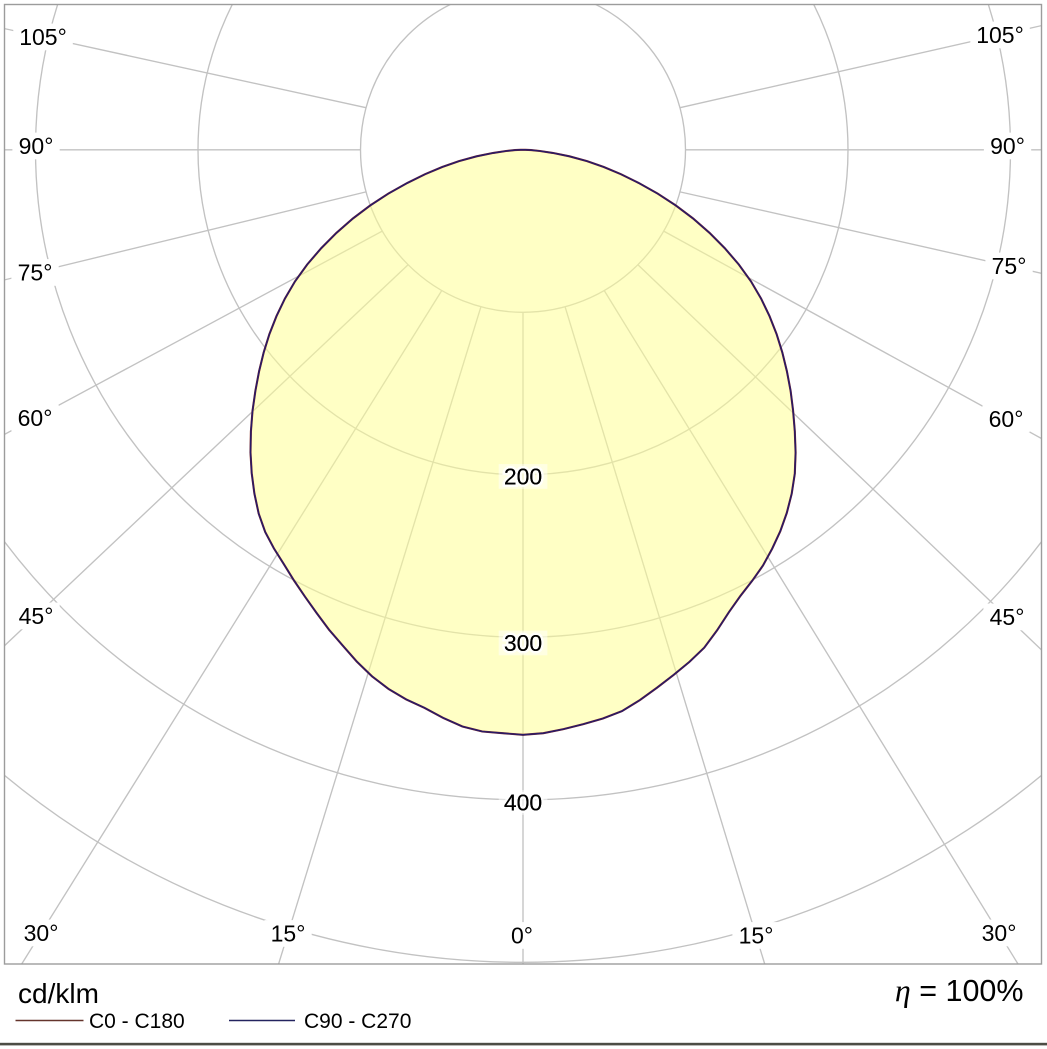 This screenshot has height=1049, width=1047. Describe the element at coordinates (522, 935) in the screenshot. I see `svg-text: 0°` at that location.